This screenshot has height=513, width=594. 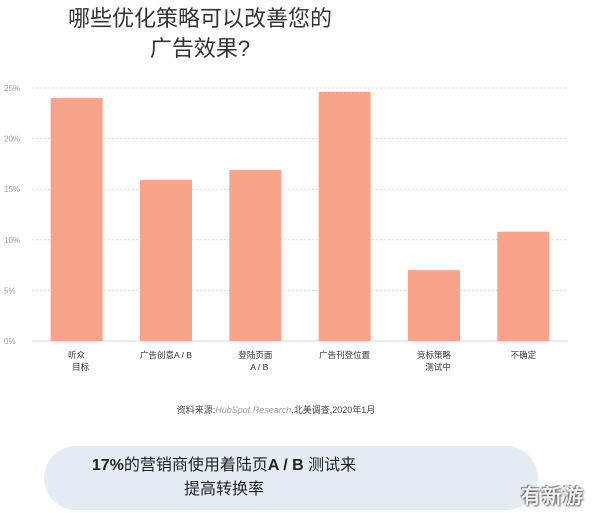 What do you see at coordinates (196, 410) in the screenshot?
I see `source-prefix: 资料来源:` at bounding box center [196, 410].